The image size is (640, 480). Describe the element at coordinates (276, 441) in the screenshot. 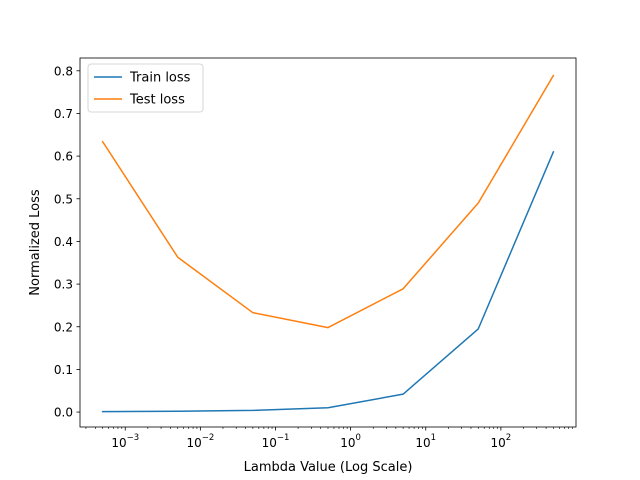

I see `x-tick-label: 10⁻¹` at that location.